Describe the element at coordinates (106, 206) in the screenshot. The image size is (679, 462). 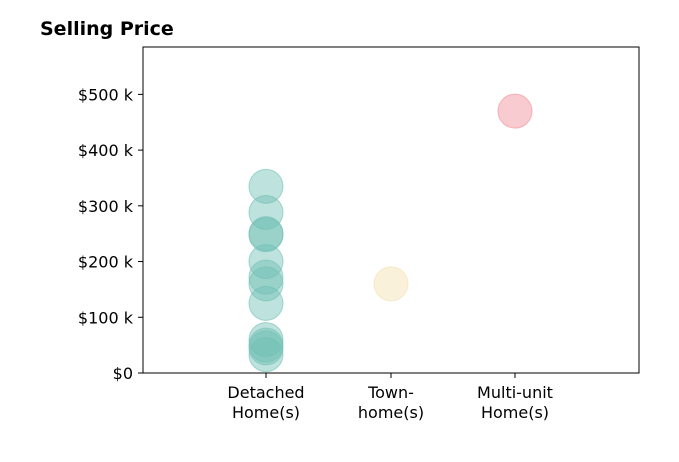
I see `y-tick-label: $300 k` at that location.